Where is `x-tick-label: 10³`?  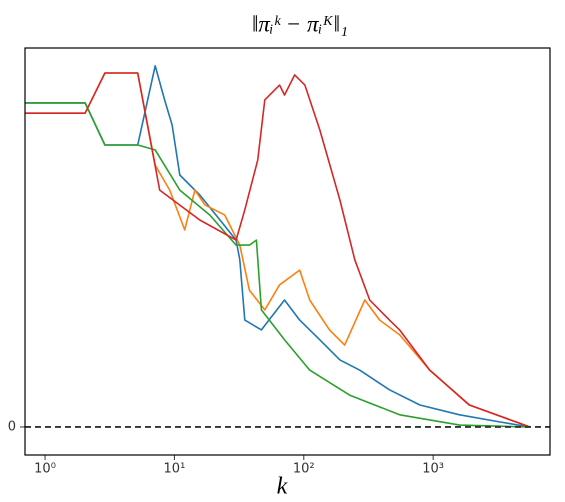
x-tick-label: 10³ is located at coordinates (433, 469).